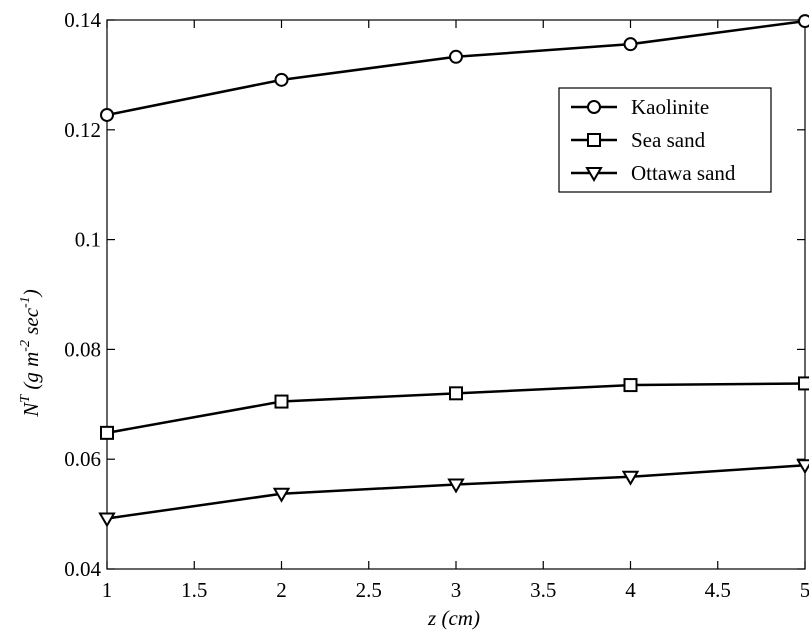 The width and height of the screenshot is (809, 632). What do you see at coordinates (453, 618) in the screenshot?
I see `x-axis-label: z (cm)` at bounding box center [453, 618].